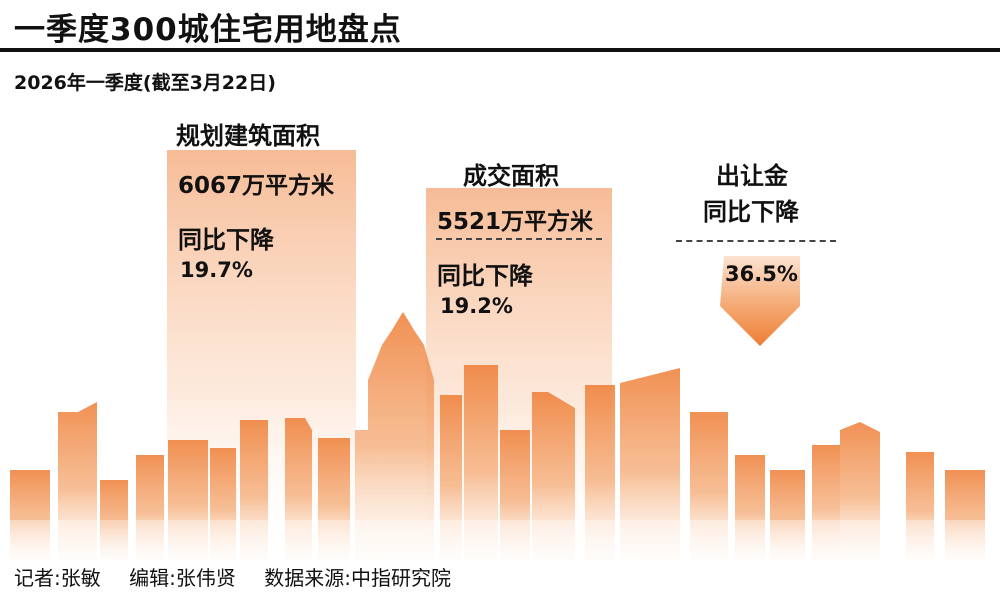 Image resolution: width=1000 pixels, height=600 pixels. What do you see at coordinates (182, 578) in the screenshot?
I see `editor-credit: 编辑:张伟贤` at bounding box center [182, 578].